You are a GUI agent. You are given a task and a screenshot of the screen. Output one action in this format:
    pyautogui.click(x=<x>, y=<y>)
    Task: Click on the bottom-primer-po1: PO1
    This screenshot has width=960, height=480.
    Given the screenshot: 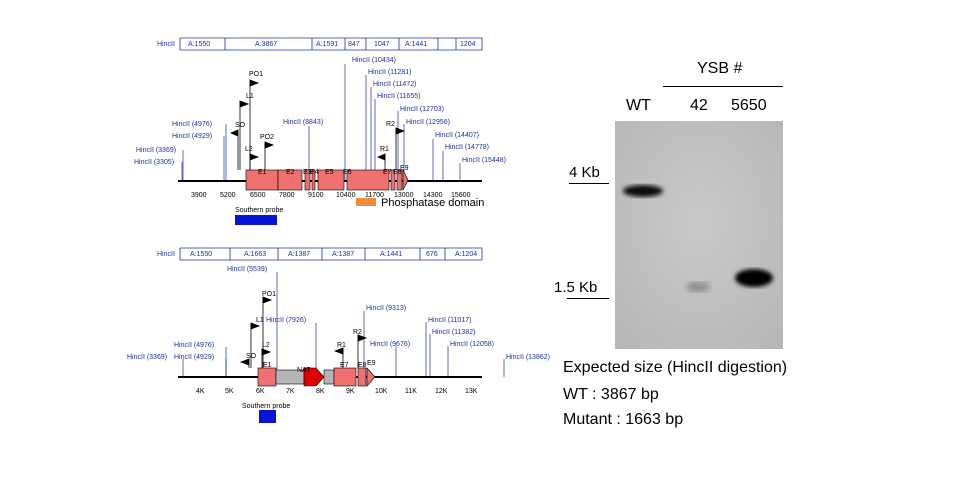 What is the action you would take?
    pyautogui.click(x=269, y=294)
    